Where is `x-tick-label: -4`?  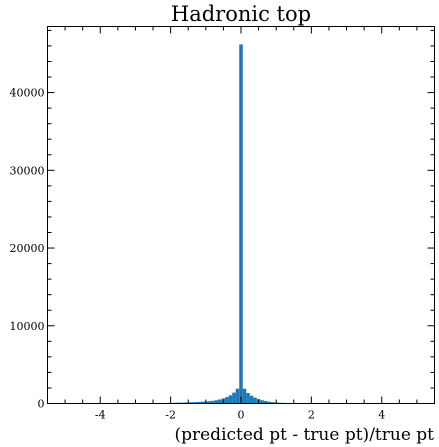 x-tick-label: -4 is located at coordinates (100, 415).